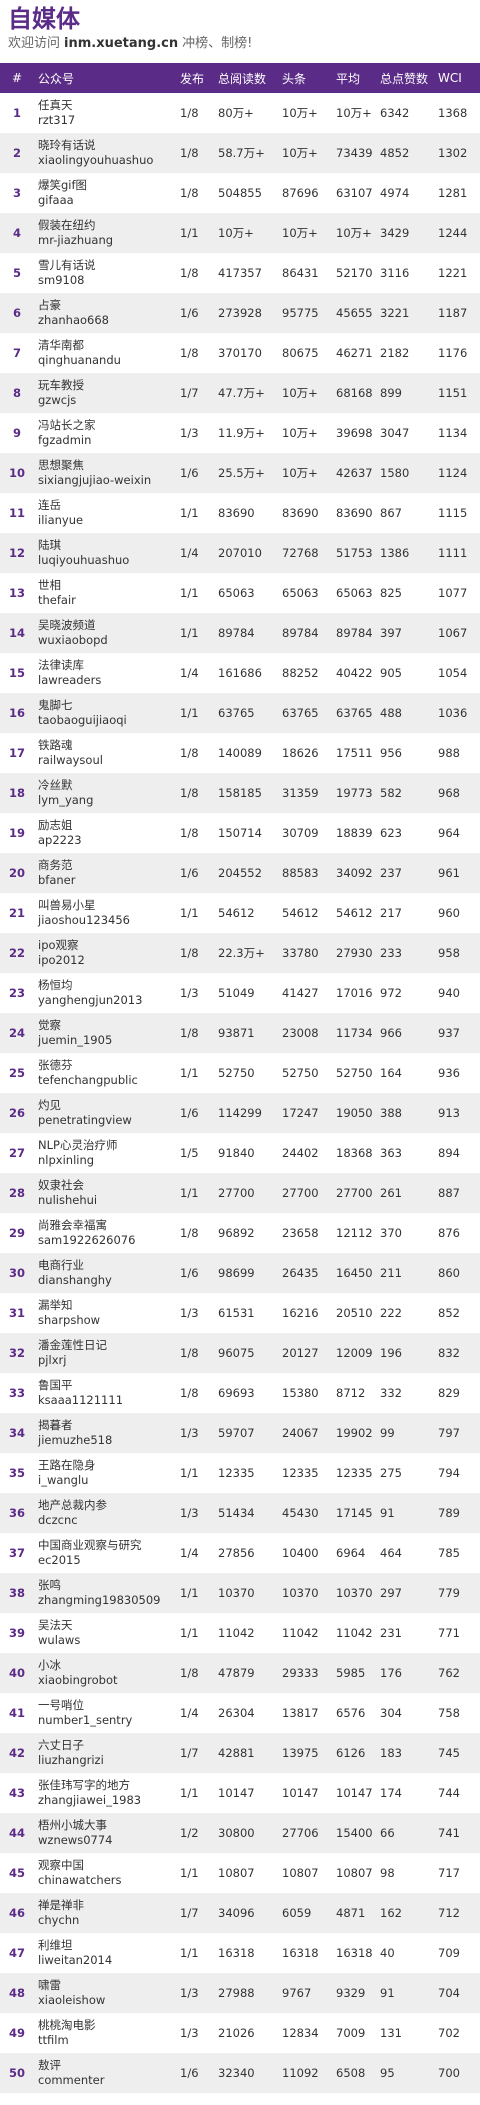 The image size is (480, 2105). Describe the element at coordinates (55, 825) in the screenshot. I see `account-name: 励志姐` at that location.